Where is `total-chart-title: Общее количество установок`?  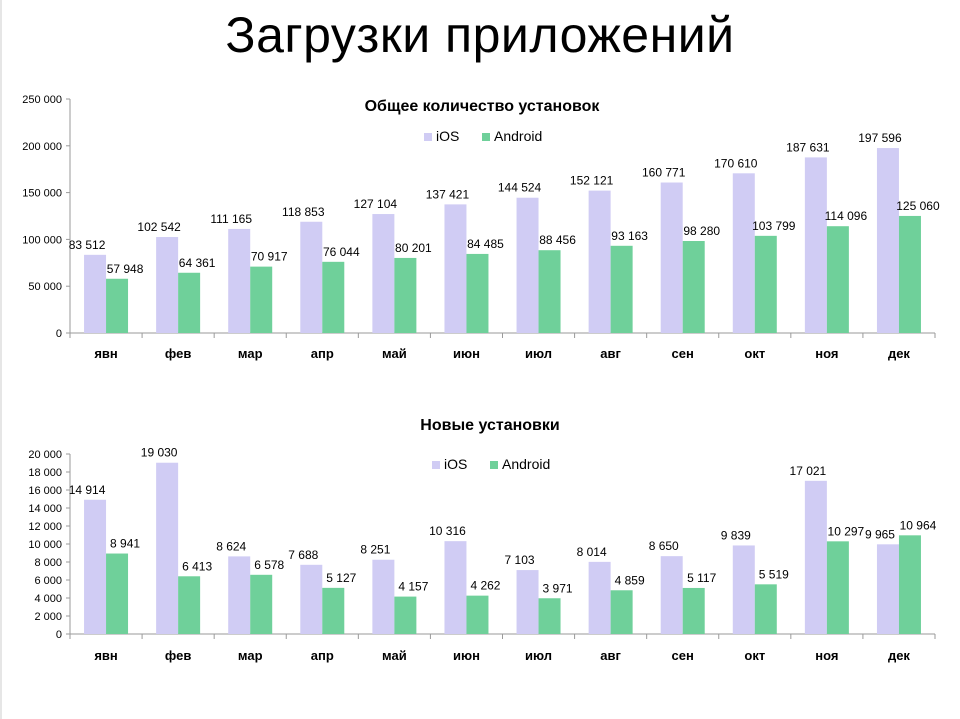 total-chart-title: Общее количество установок is located at coordinates (483, 106).